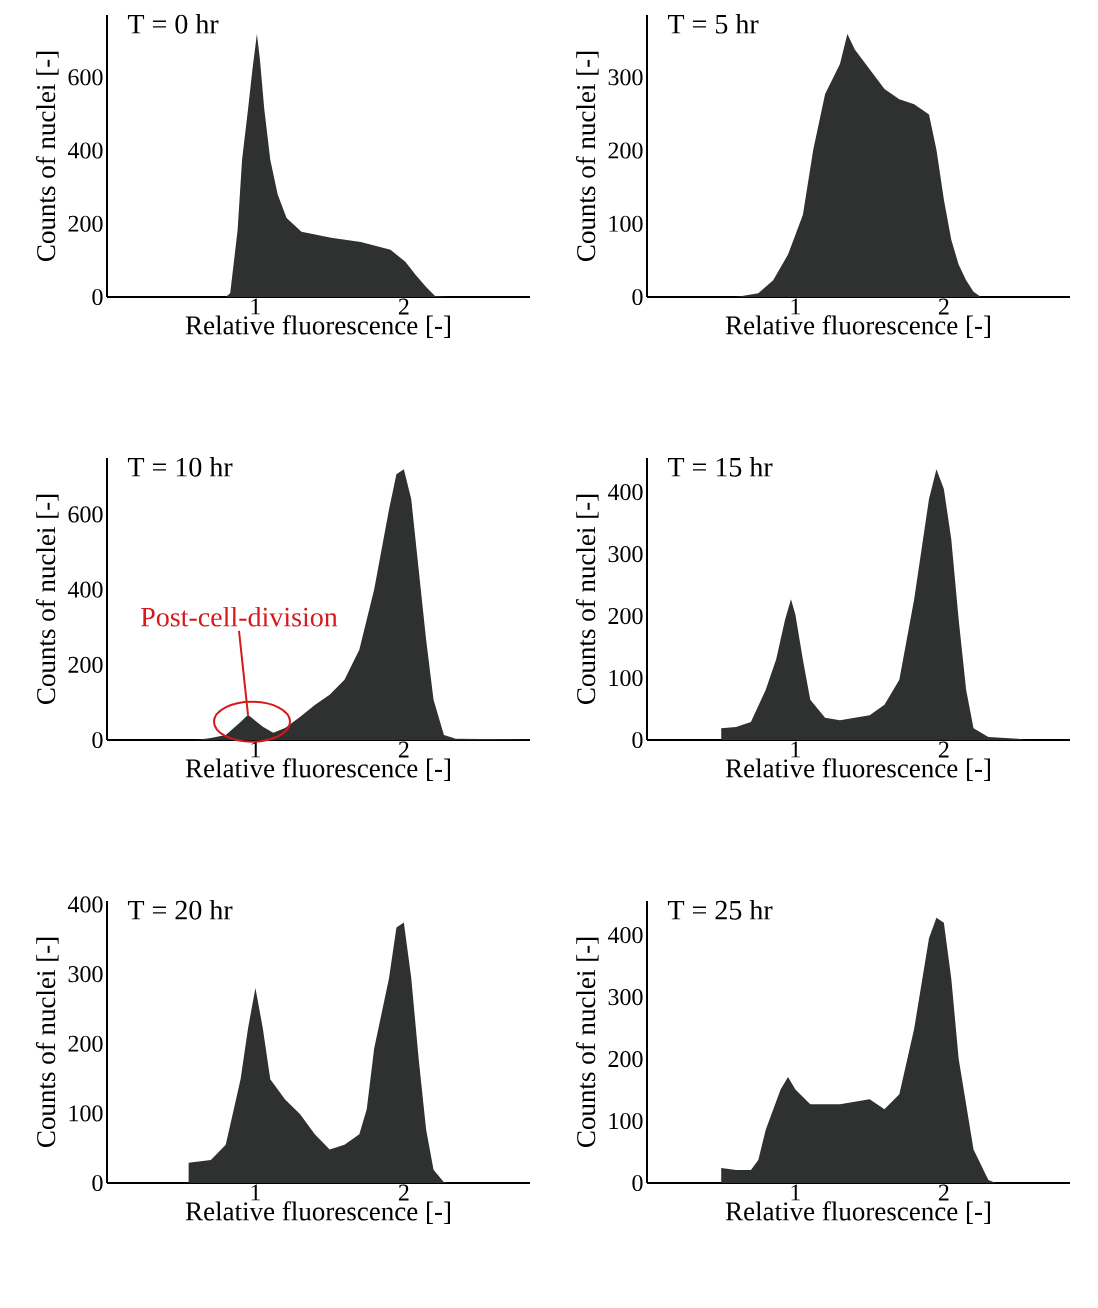 The width and height of the screenshot is (1098, 1308). What do you see at coordinates (180, 466) in the screenshot?
I see `chart-title: T = 10 hr` at bounding box center [180, 466].